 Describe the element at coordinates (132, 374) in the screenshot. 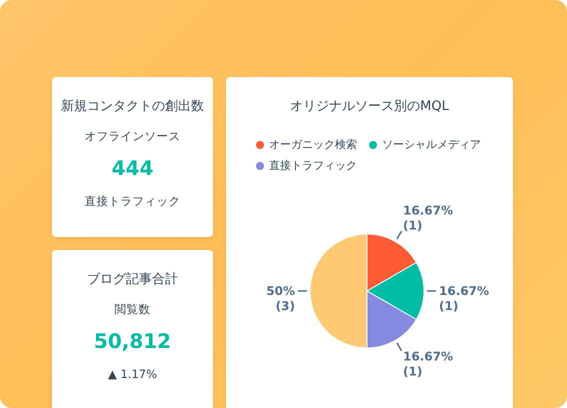

I see `text: ▲ 1.17%` at that location.